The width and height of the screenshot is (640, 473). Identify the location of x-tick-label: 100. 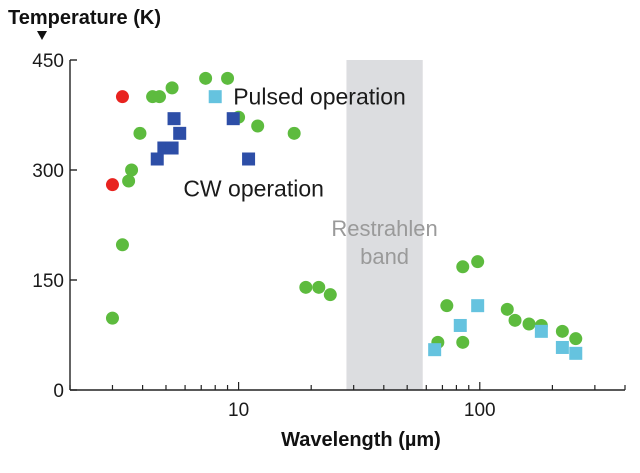
(480, 410).